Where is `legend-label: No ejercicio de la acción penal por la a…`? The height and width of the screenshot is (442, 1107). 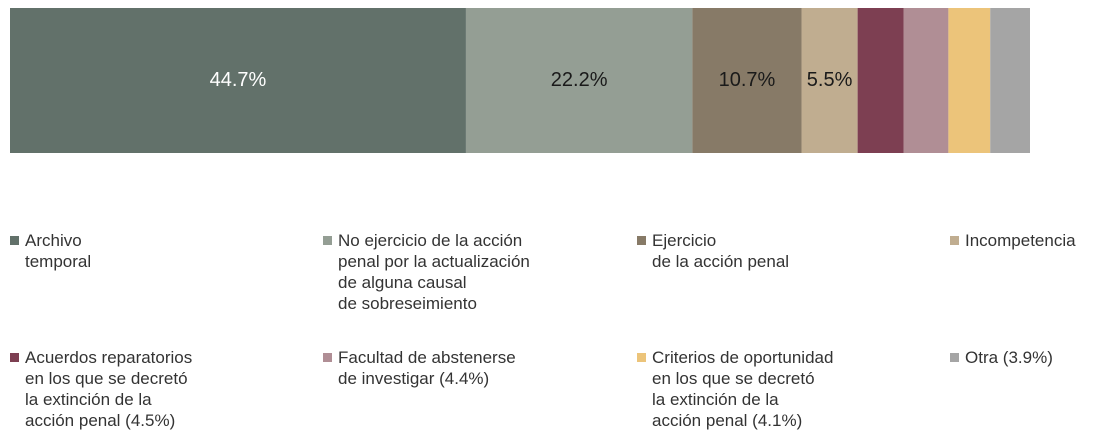
legend-label: No ejercicio de la acción penal por la a… is located at coordinates (434, 272).